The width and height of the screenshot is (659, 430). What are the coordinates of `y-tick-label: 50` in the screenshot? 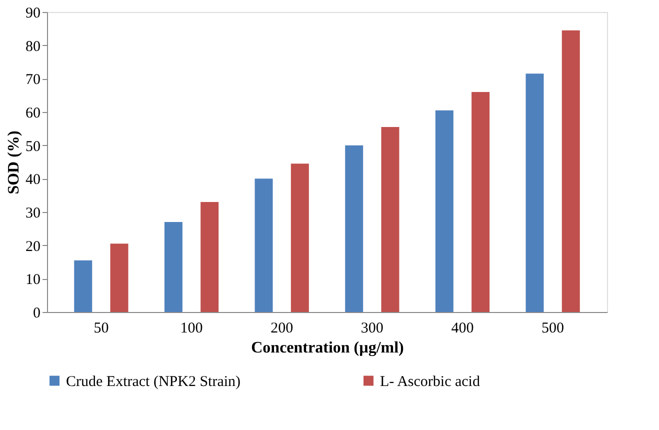 It's located at (33, 146).